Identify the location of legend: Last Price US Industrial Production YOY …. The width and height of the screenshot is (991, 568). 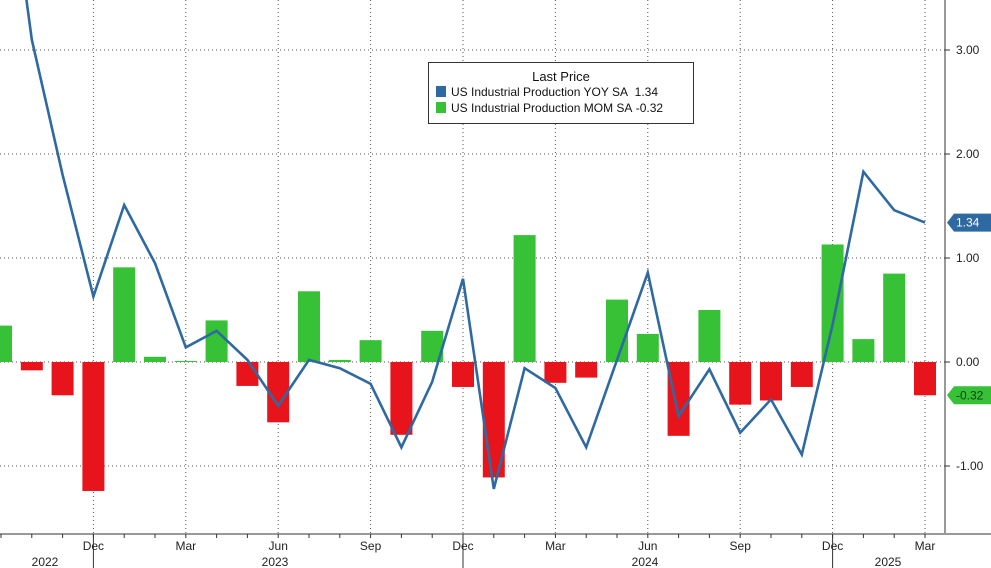
(561, 93).